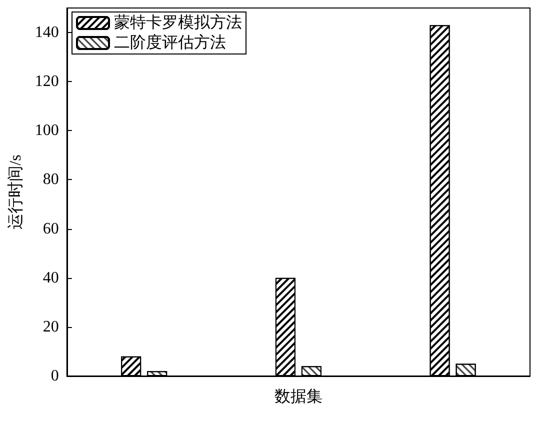 The height and width of the screenshot is (426, 542). Describe the element at coordinates (50, 327) in the screenshot. I see `y-tick-label: 20` at that location.